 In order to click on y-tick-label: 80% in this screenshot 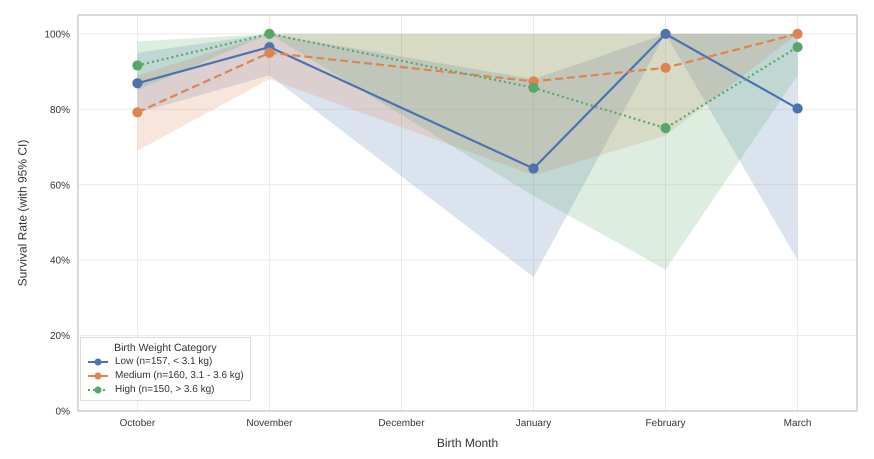, I will do `click(60, 110)`.